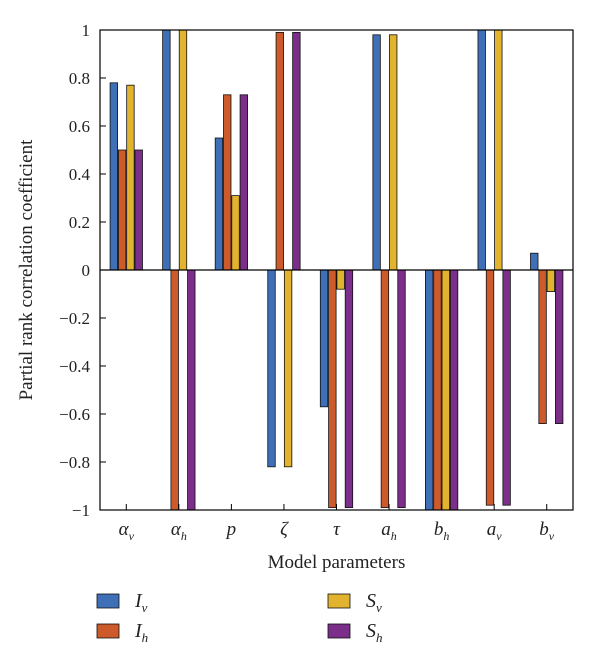 Image resolution: width=600 pixels, height=669 pixels. Describe the element at coordinates (79, 78) in the screenshot. I see `y-tick-label: 0.8` at that location.